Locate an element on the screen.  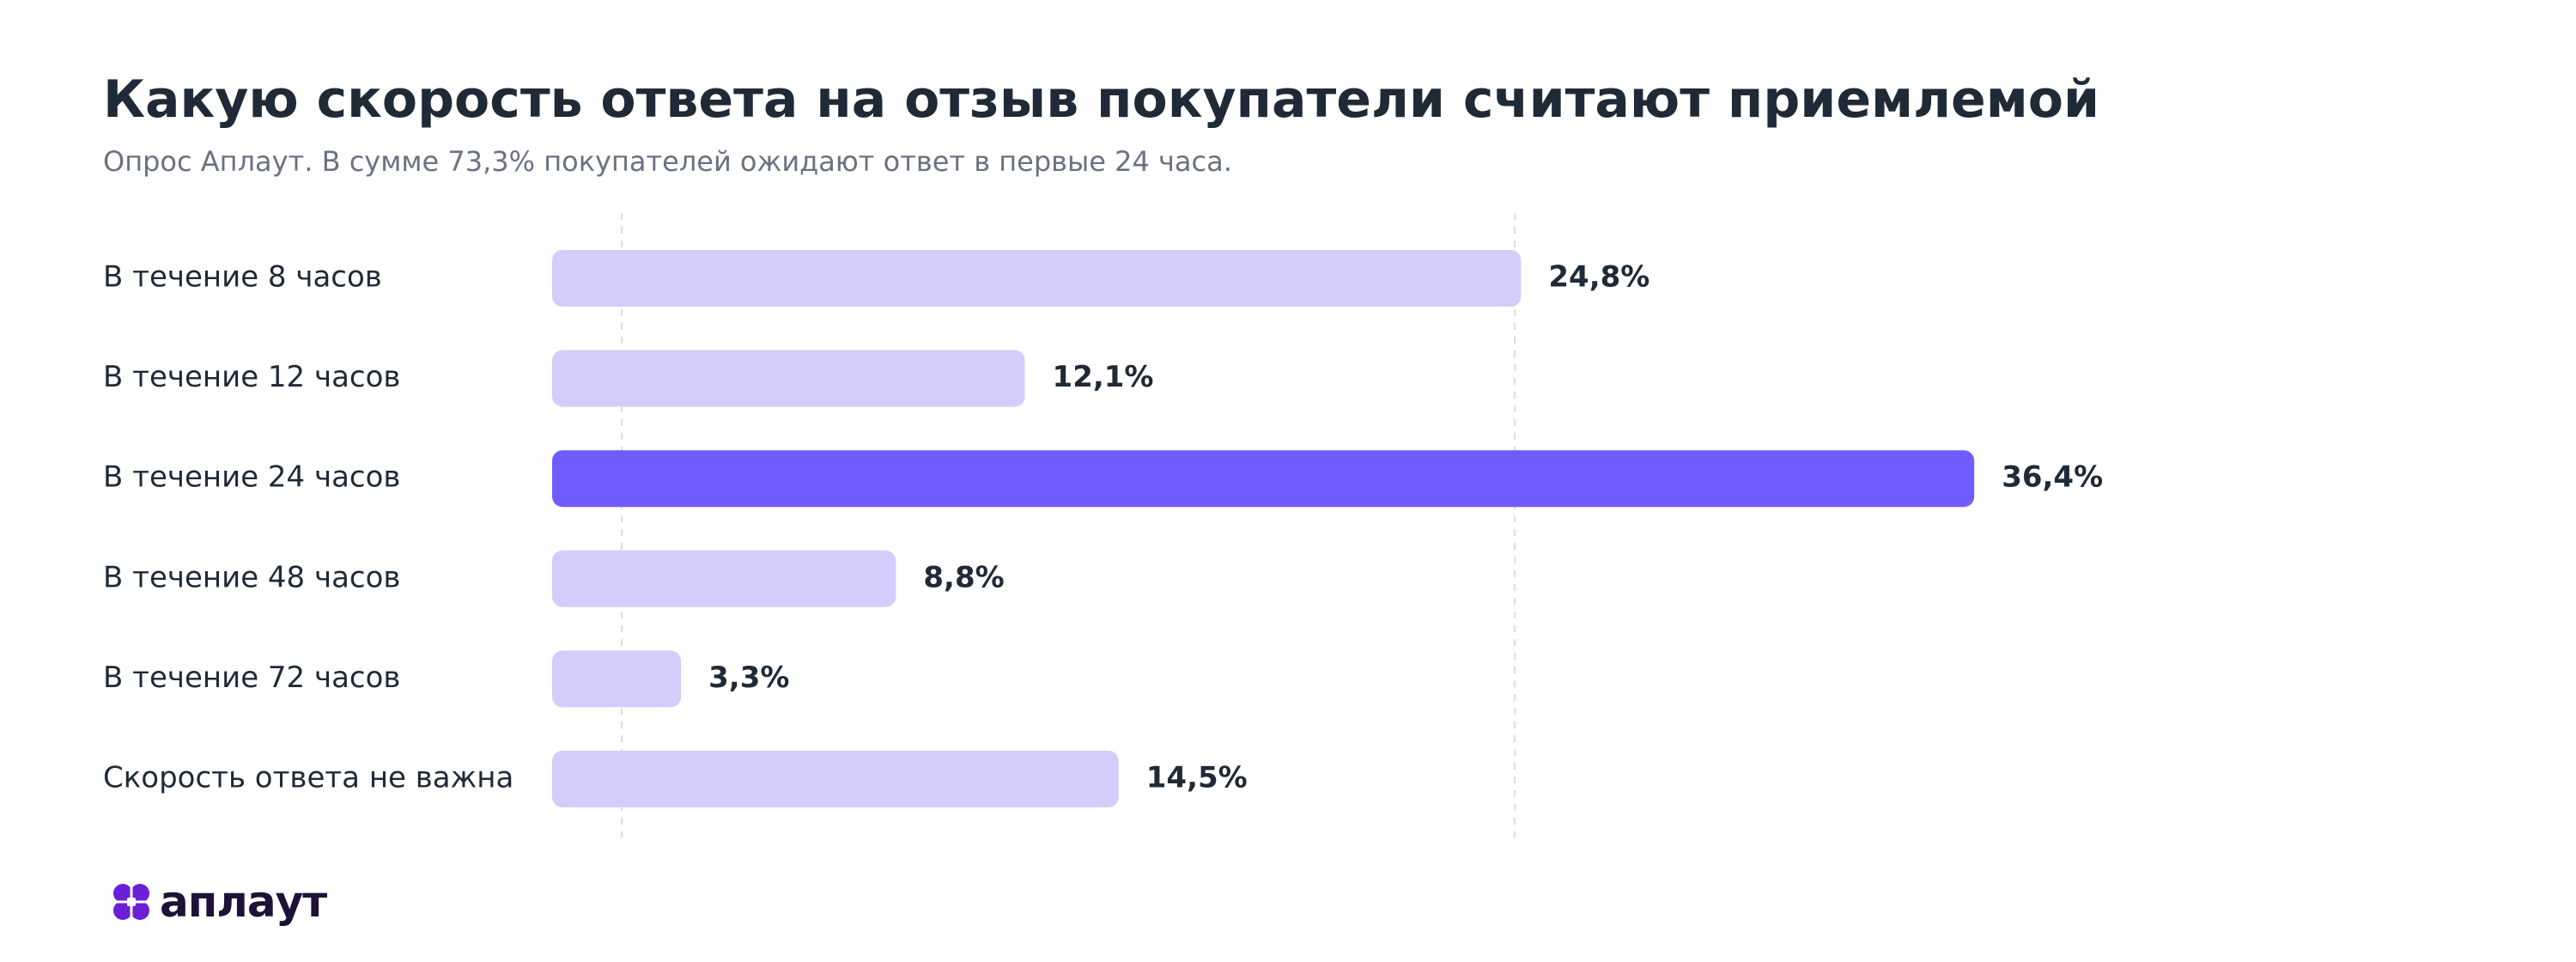
category-label: В течение 72 часов is located at coordinates (251, 678).